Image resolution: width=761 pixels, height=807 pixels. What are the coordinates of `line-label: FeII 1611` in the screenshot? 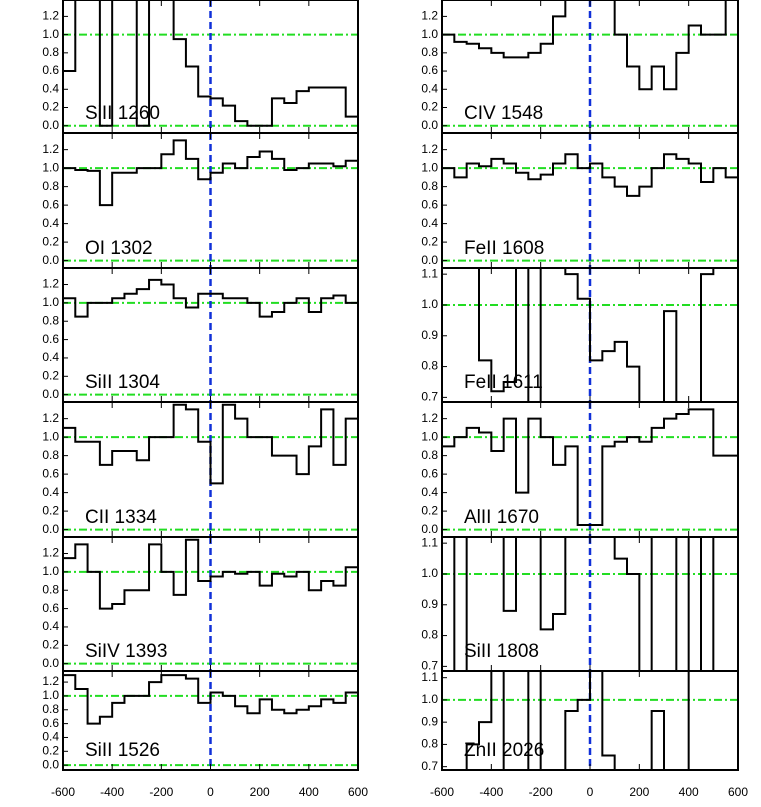 It's located at (503, 382).